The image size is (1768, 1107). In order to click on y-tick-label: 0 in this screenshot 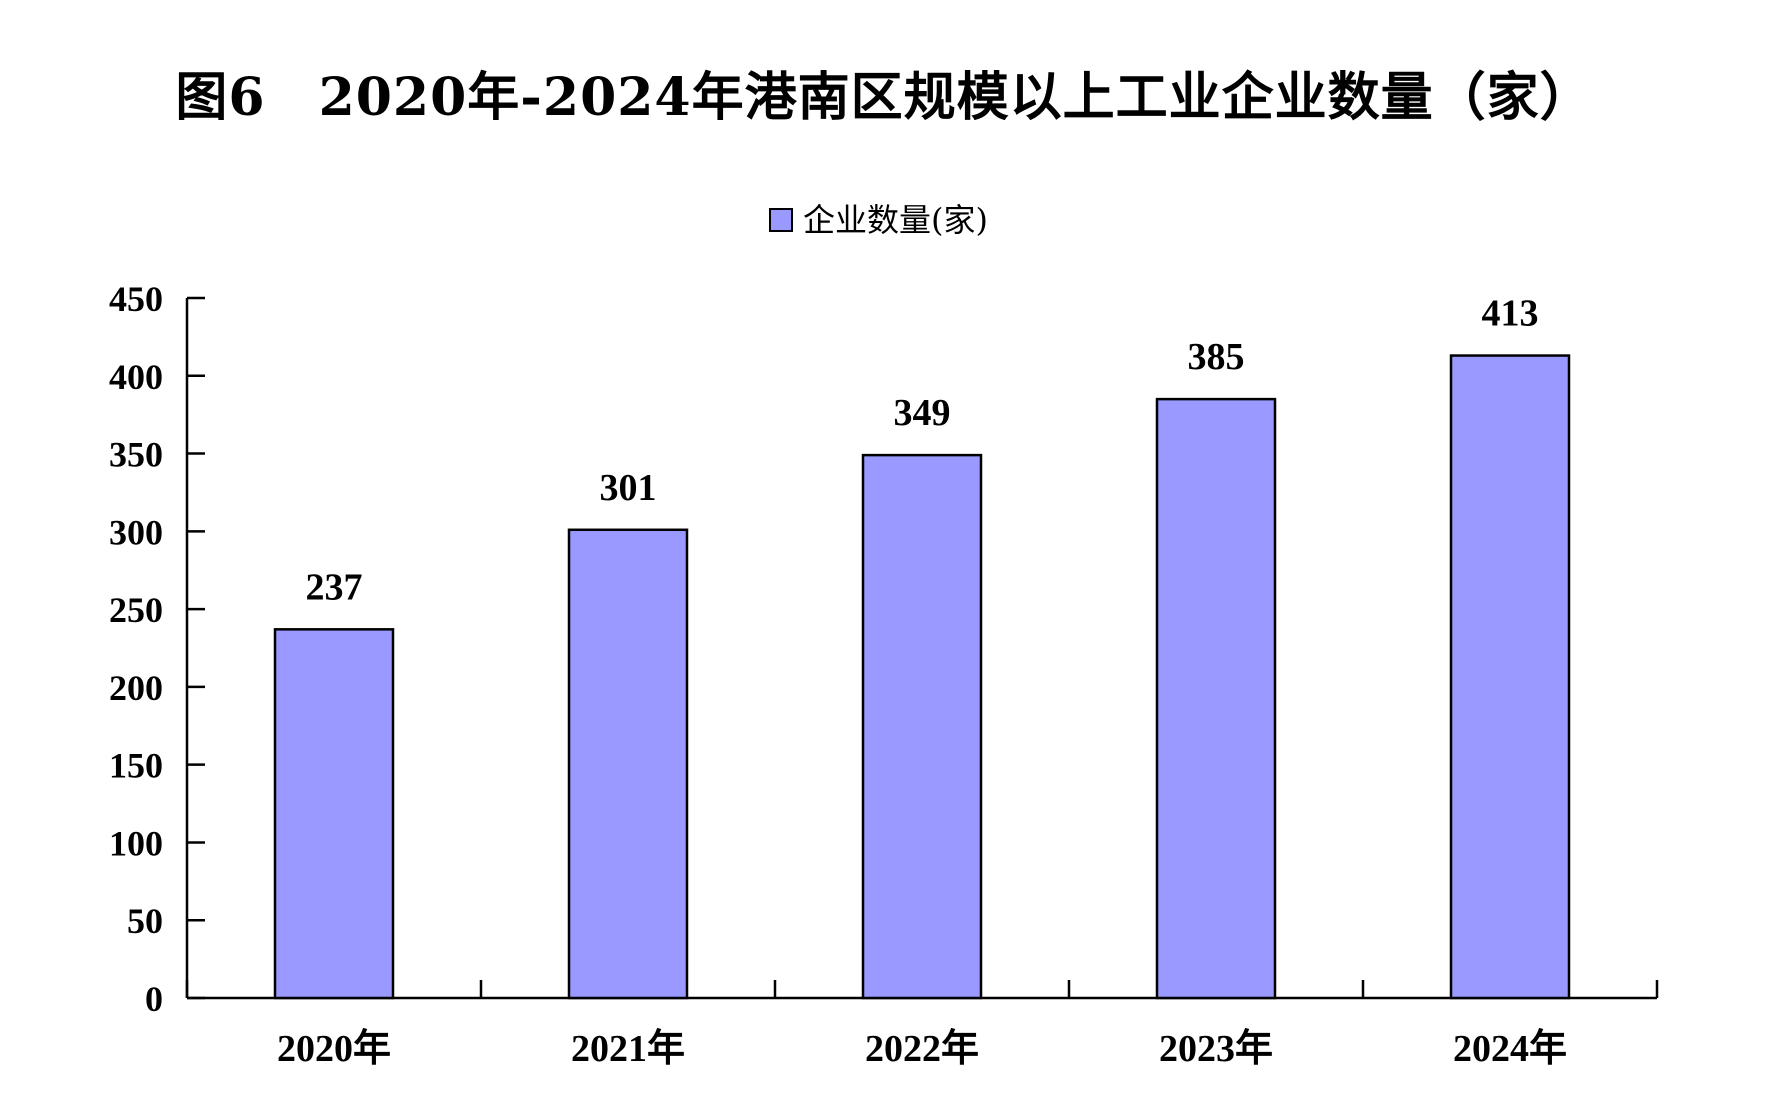, I will do `click(154, 999)`.